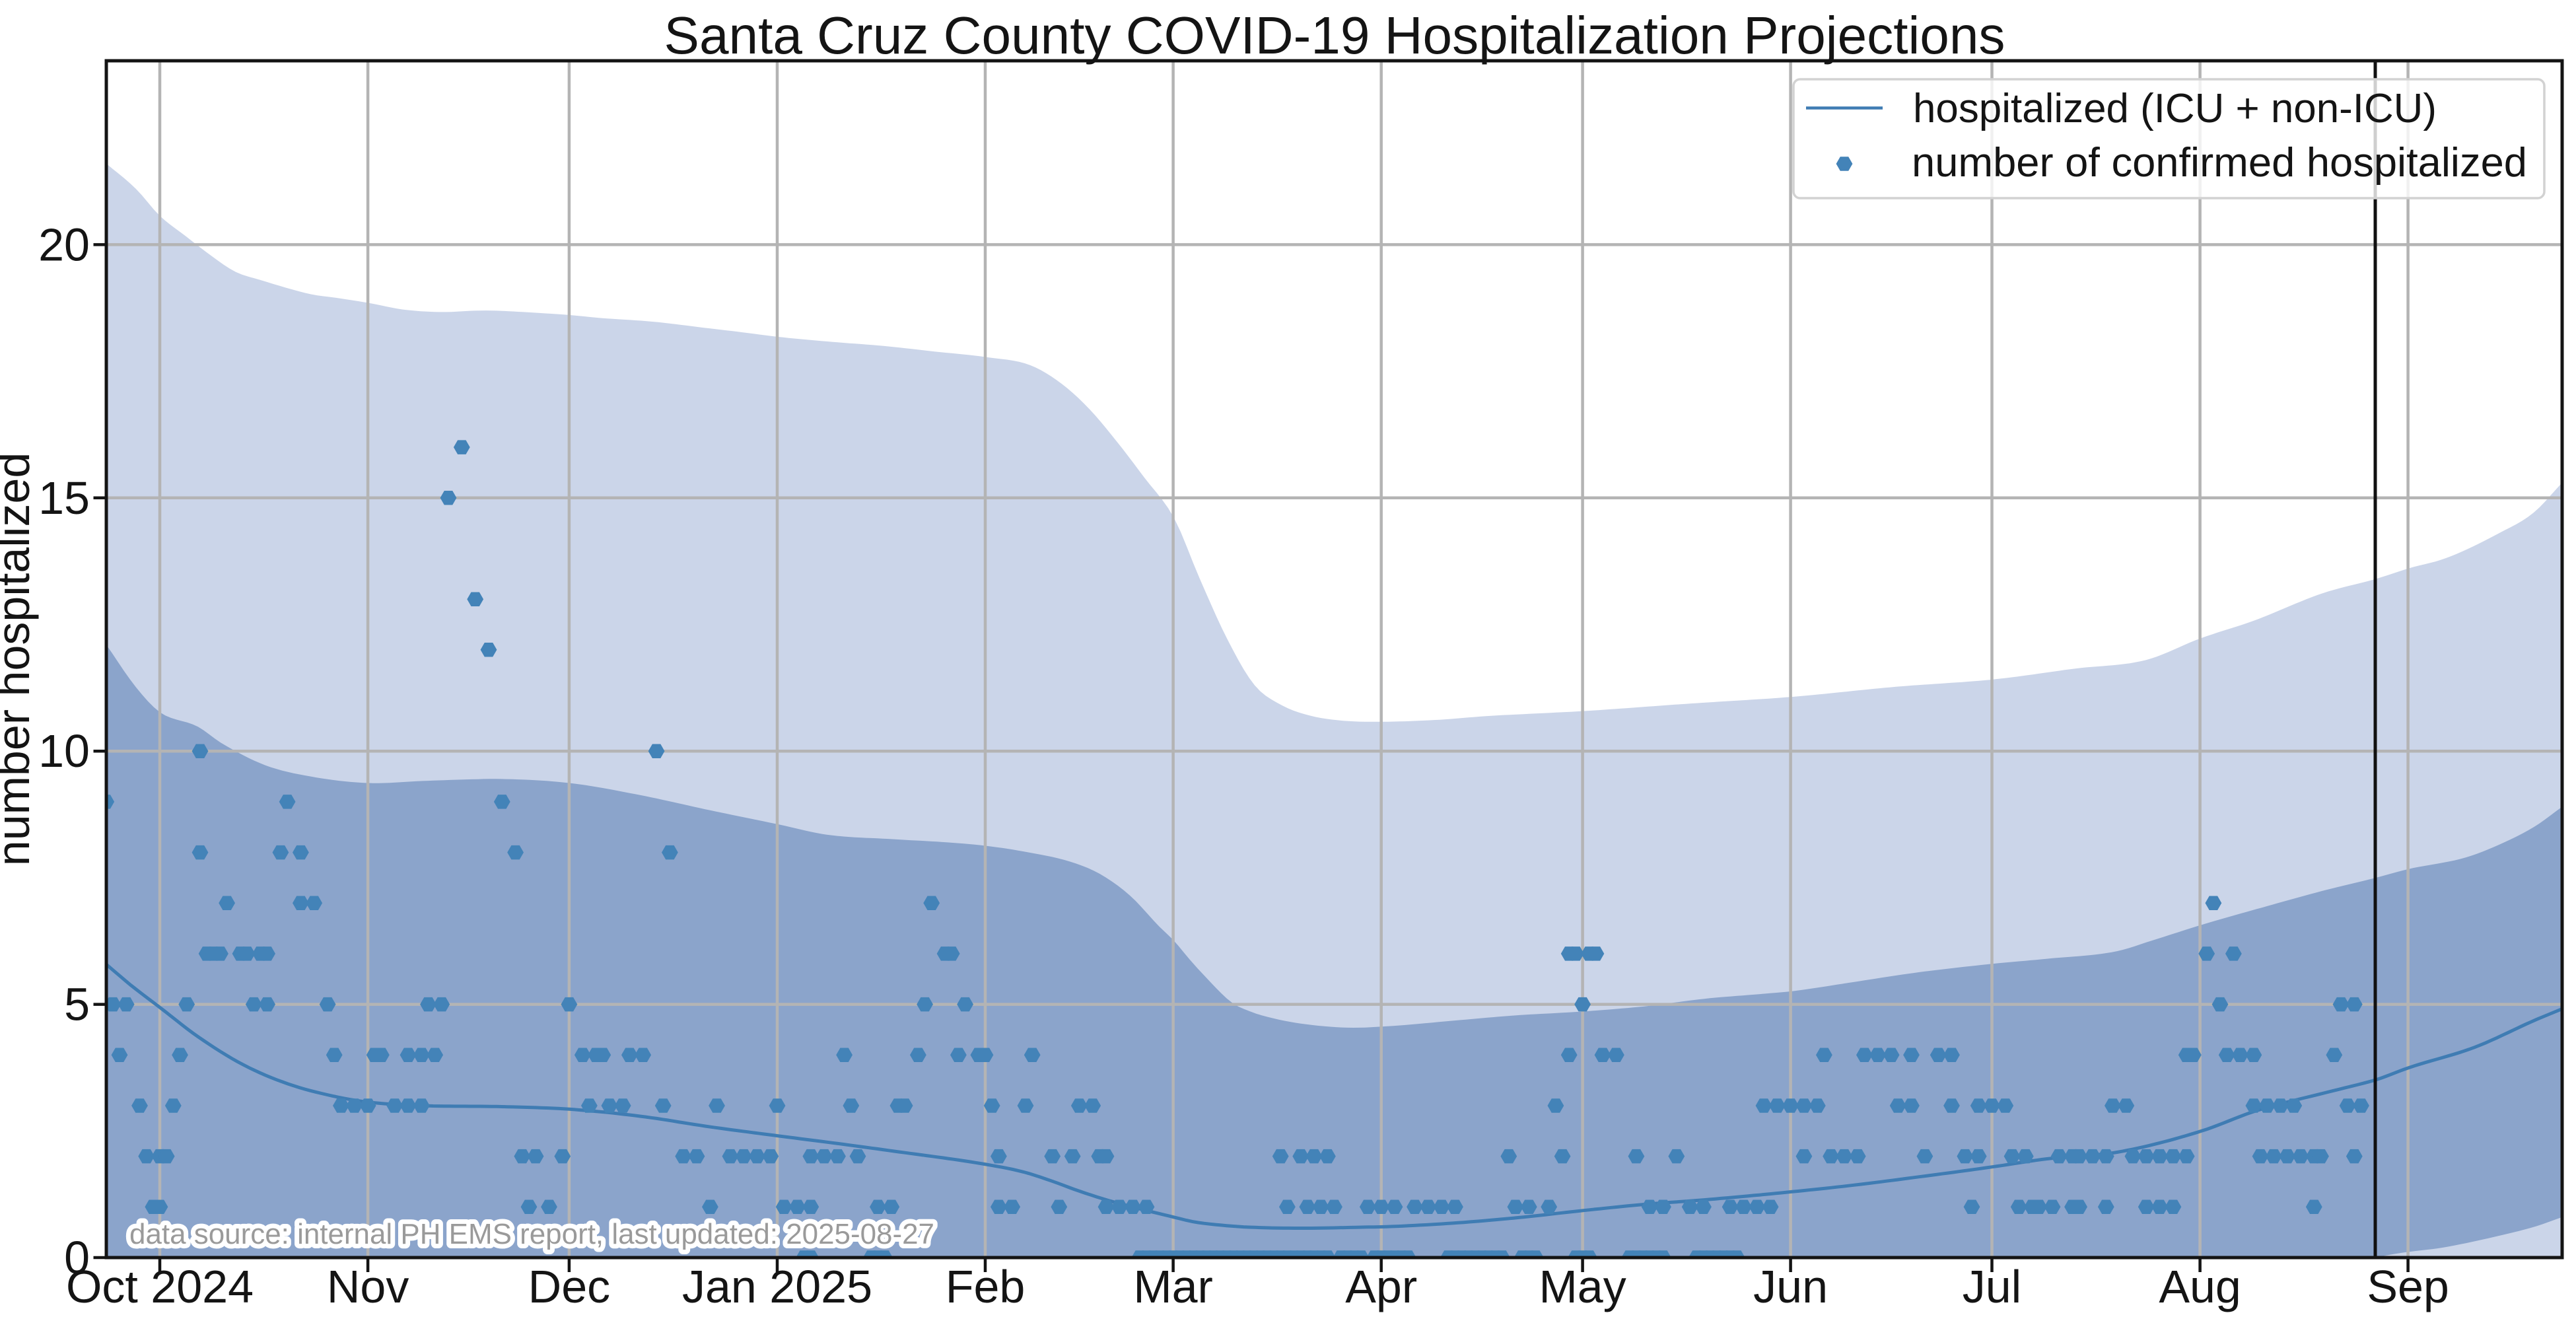 Image resolution: width=2576 pixels, height=1319 pixels. I want to click on svg-text: May, so click(1582, 1286).